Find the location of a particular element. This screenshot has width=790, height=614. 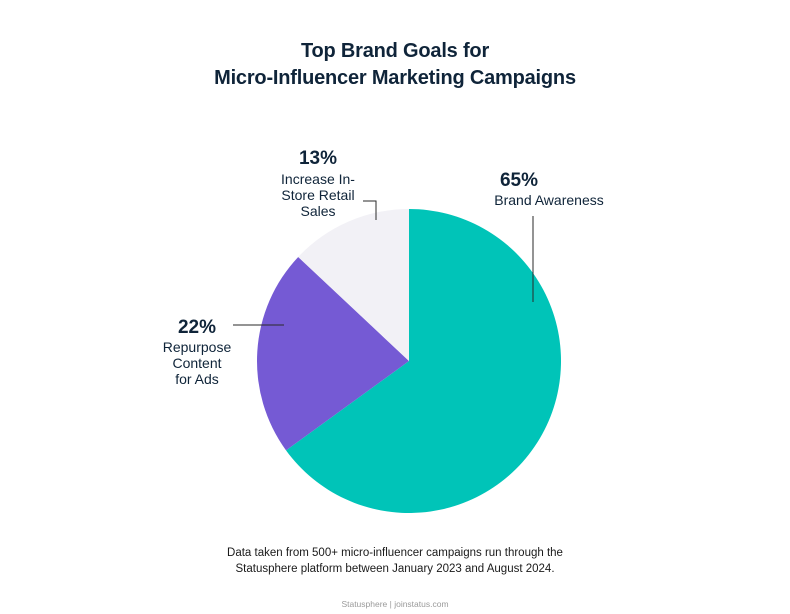

pie-slice-retail-sales is located at coordinates (353, 285).